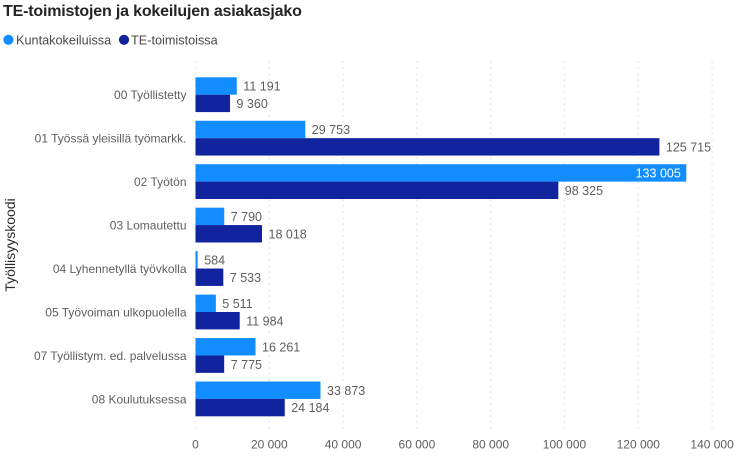 The width and height of the screenshot is (755, 463). What do you see at coordinates (175, 40) in the screenshot?
I see `svg-text: TE-toimistoissa` at bounding box center [175, 40].